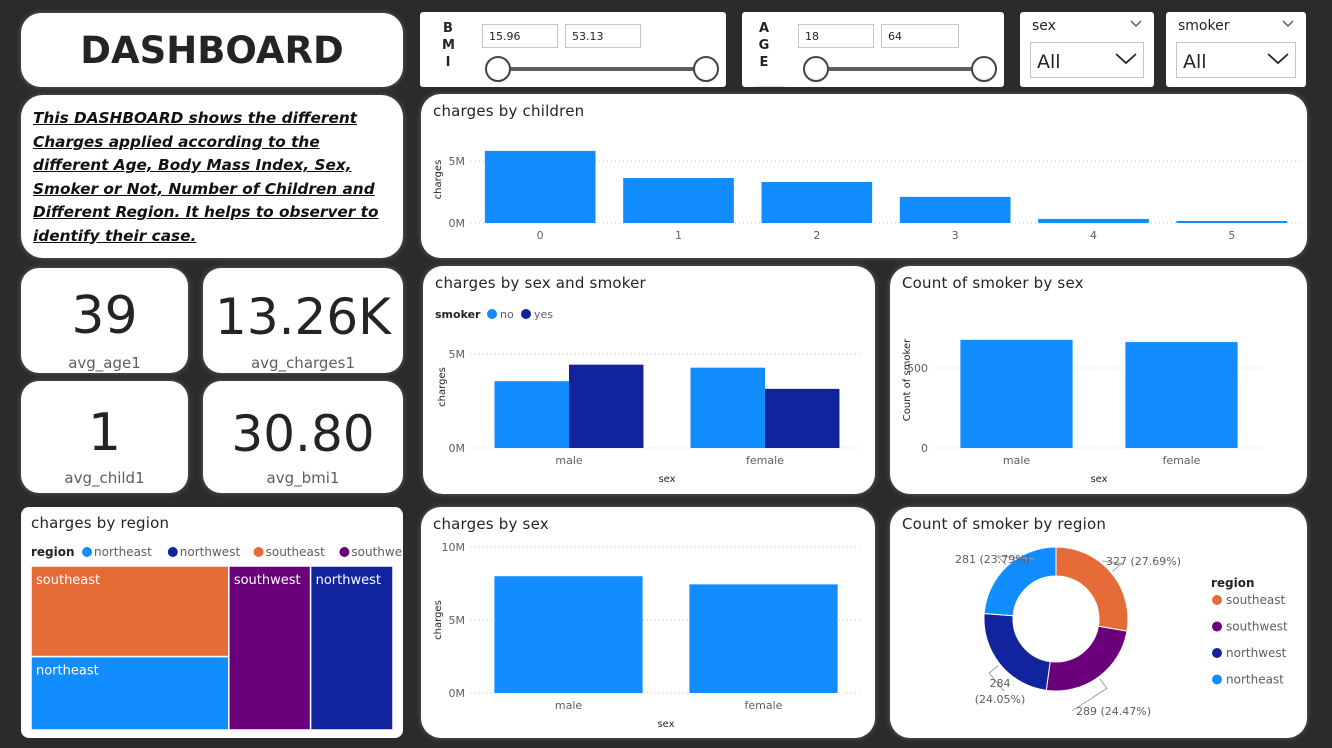  What do you see at coordinates (212, 50) in the screenshot?
I see `page-title: DASHBOARD` at bounding box center [212, 50].